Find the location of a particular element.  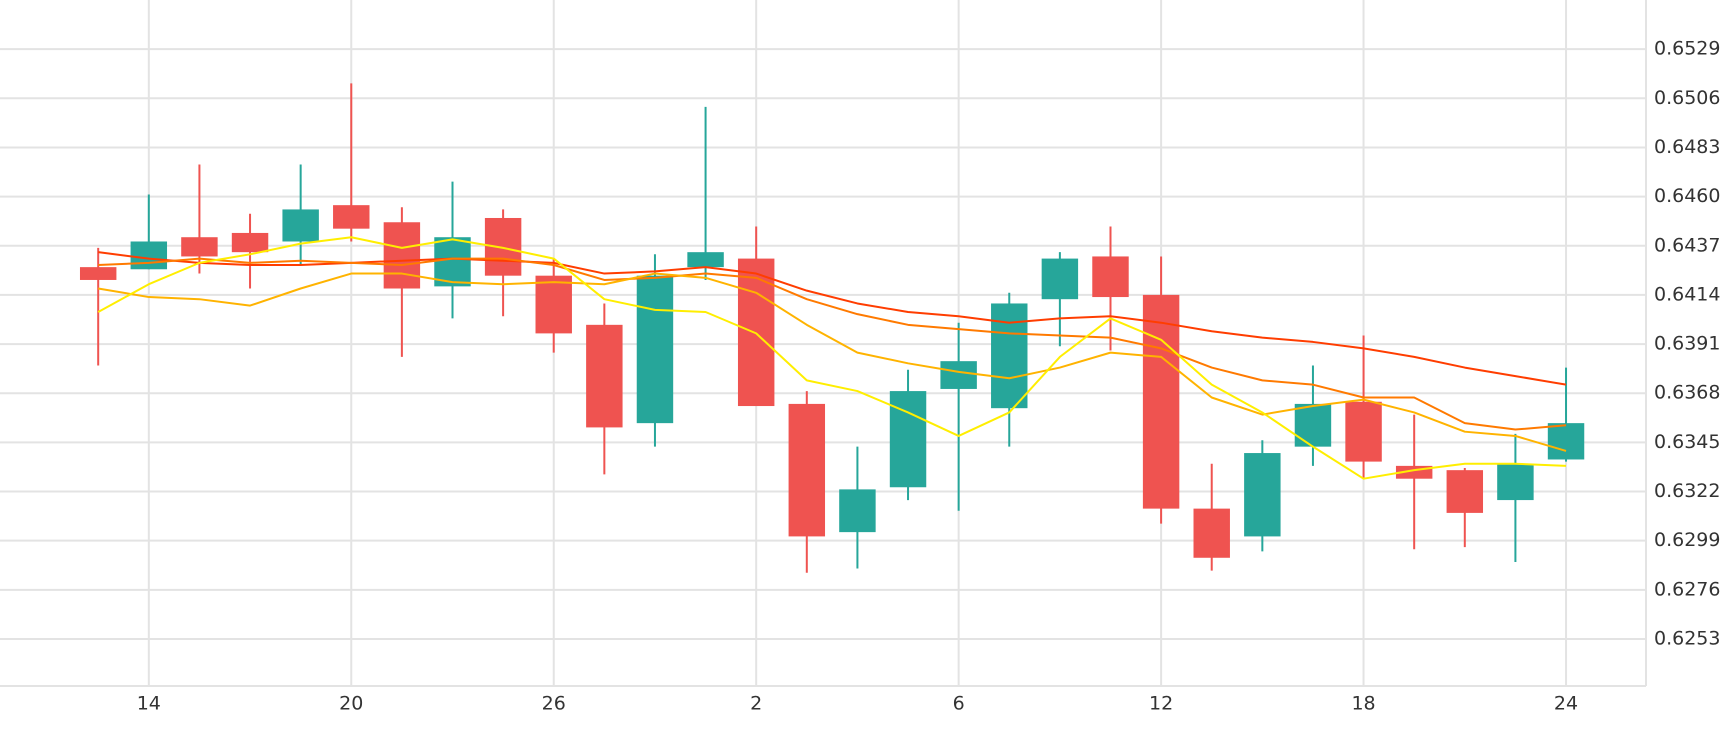

y-tick-label: 0.6322 is located at coordinates (1687, 491).